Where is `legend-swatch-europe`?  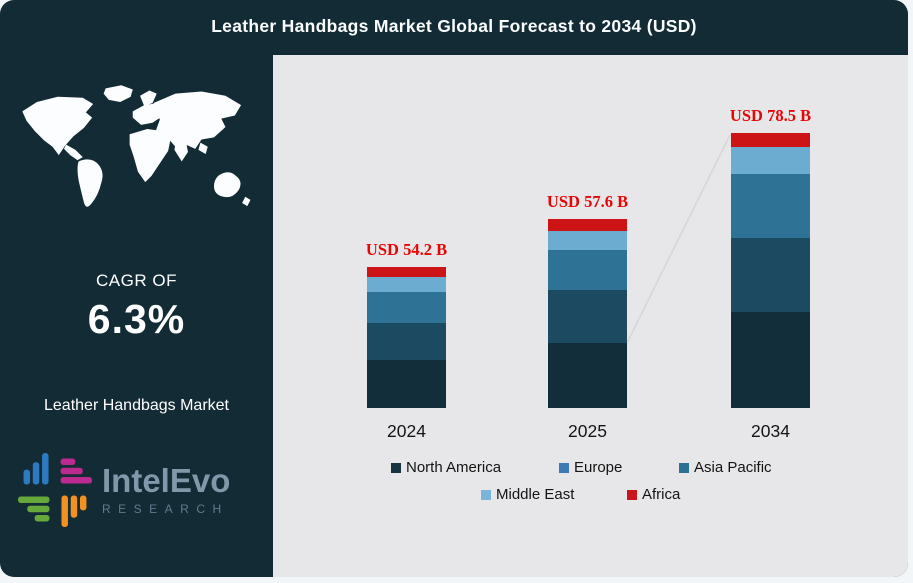
legend-swatch-europe is located at coordinates (564, 467).